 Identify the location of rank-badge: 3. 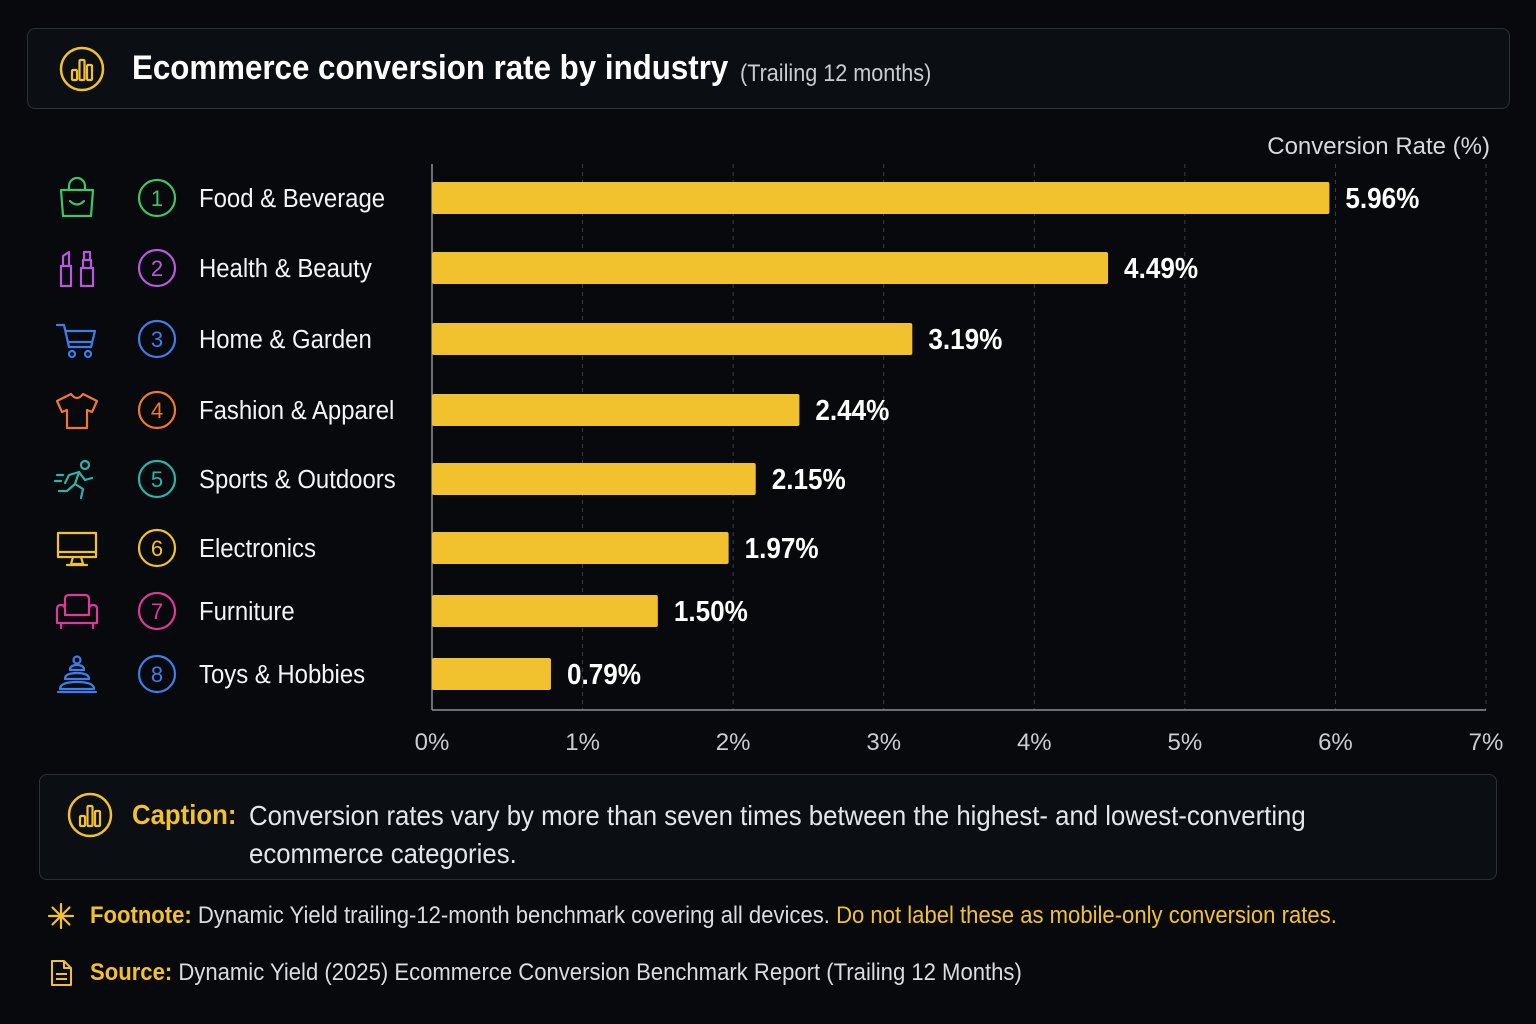
(157, 339).